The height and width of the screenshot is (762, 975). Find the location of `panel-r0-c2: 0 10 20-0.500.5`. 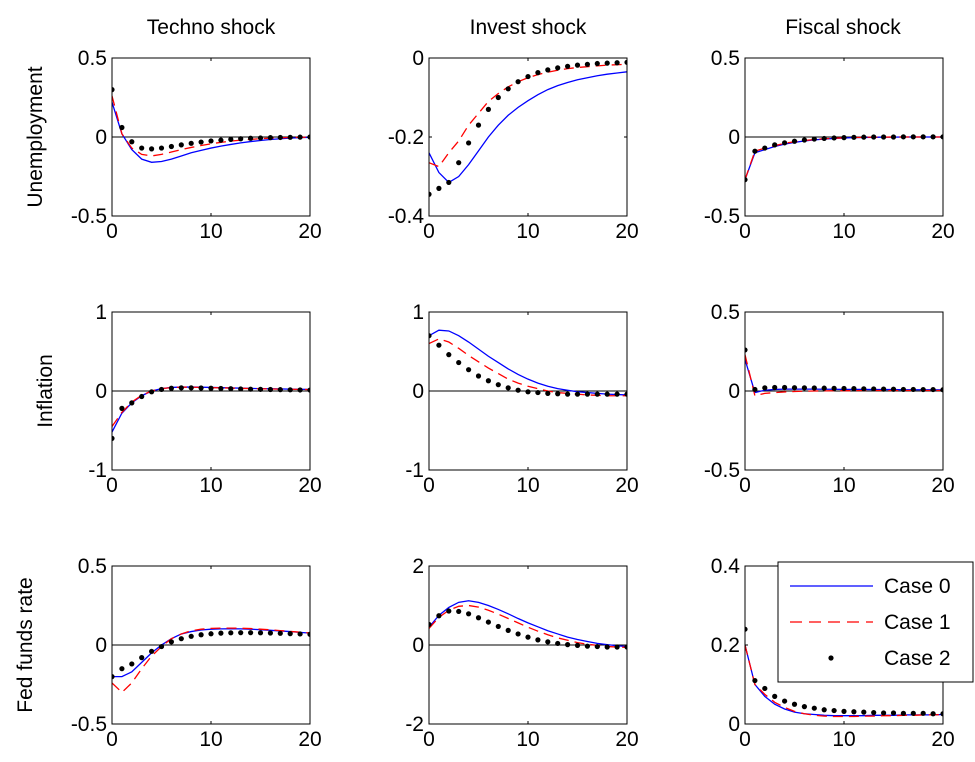

panel-r0-c2: 0 10 20-0.500.5 is located at coordinates (829, 145).